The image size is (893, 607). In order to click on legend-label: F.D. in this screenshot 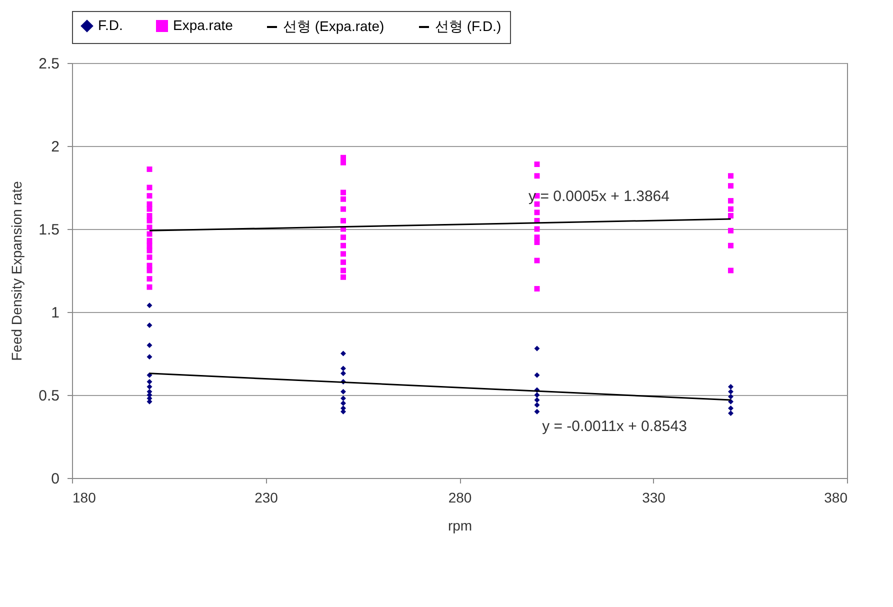, I will do `click(110, 25)`.